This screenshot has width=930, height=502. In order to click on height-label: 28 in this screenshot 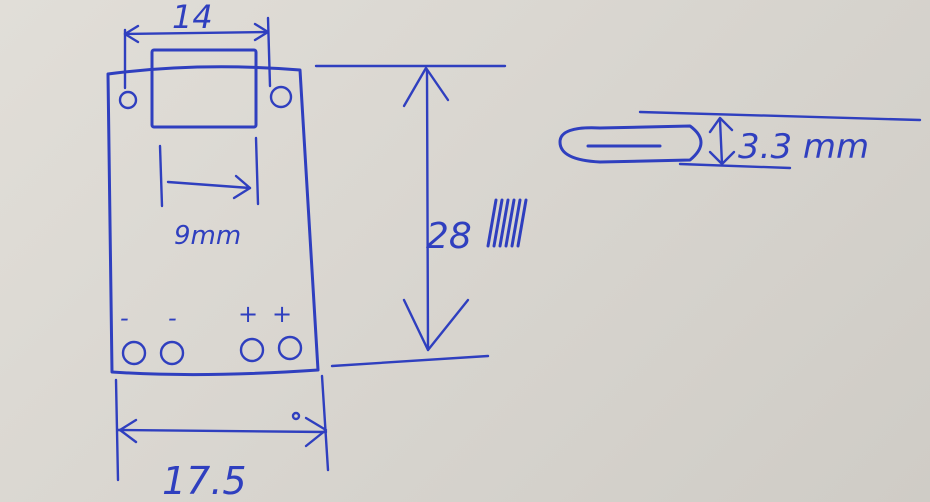, I will do `click(449, 236)`.